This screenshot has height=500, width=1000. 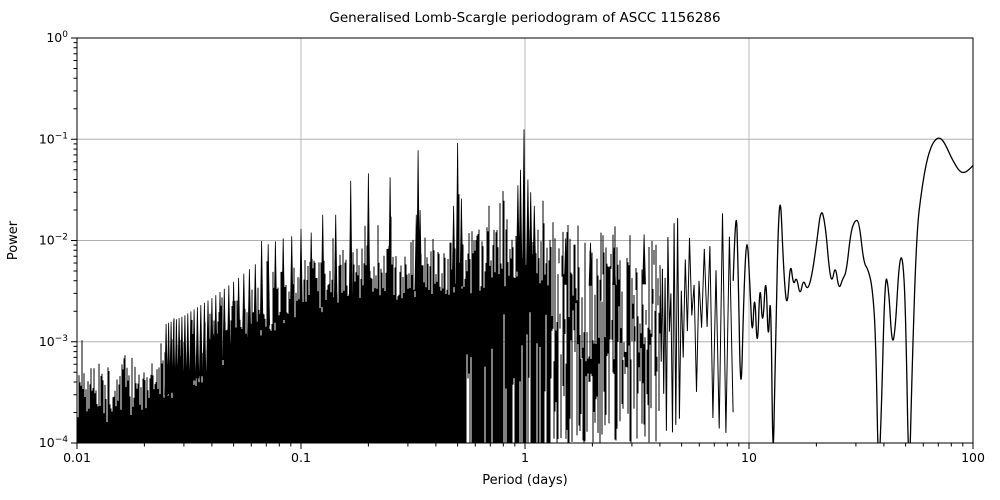 What do you see at coordinates (53, 240) in the screenshot?
I see `svg-text: 10⁻²` at bounding box center [53, 240].